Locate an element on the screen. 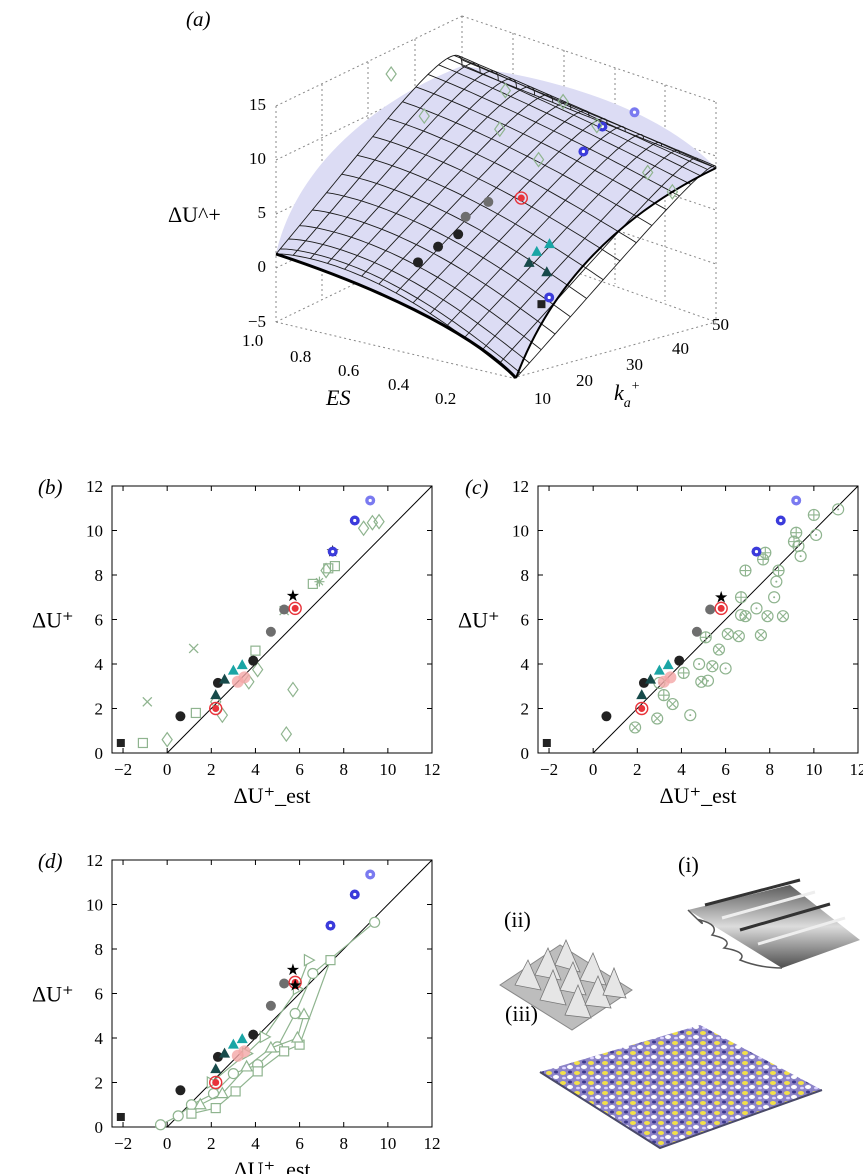  chart-marker-grey is located at coordinates (465, 216).